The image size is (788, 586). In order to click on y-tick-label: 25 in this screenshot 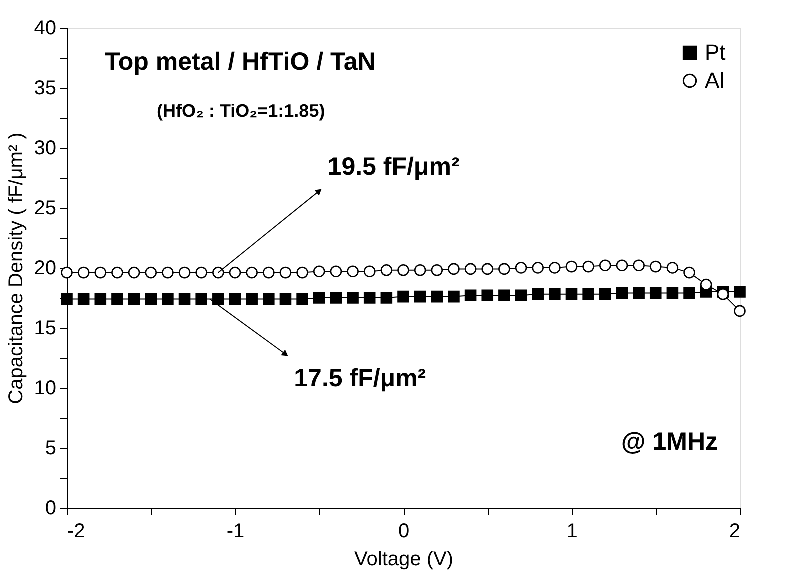, I will do `click(45, 209)`.